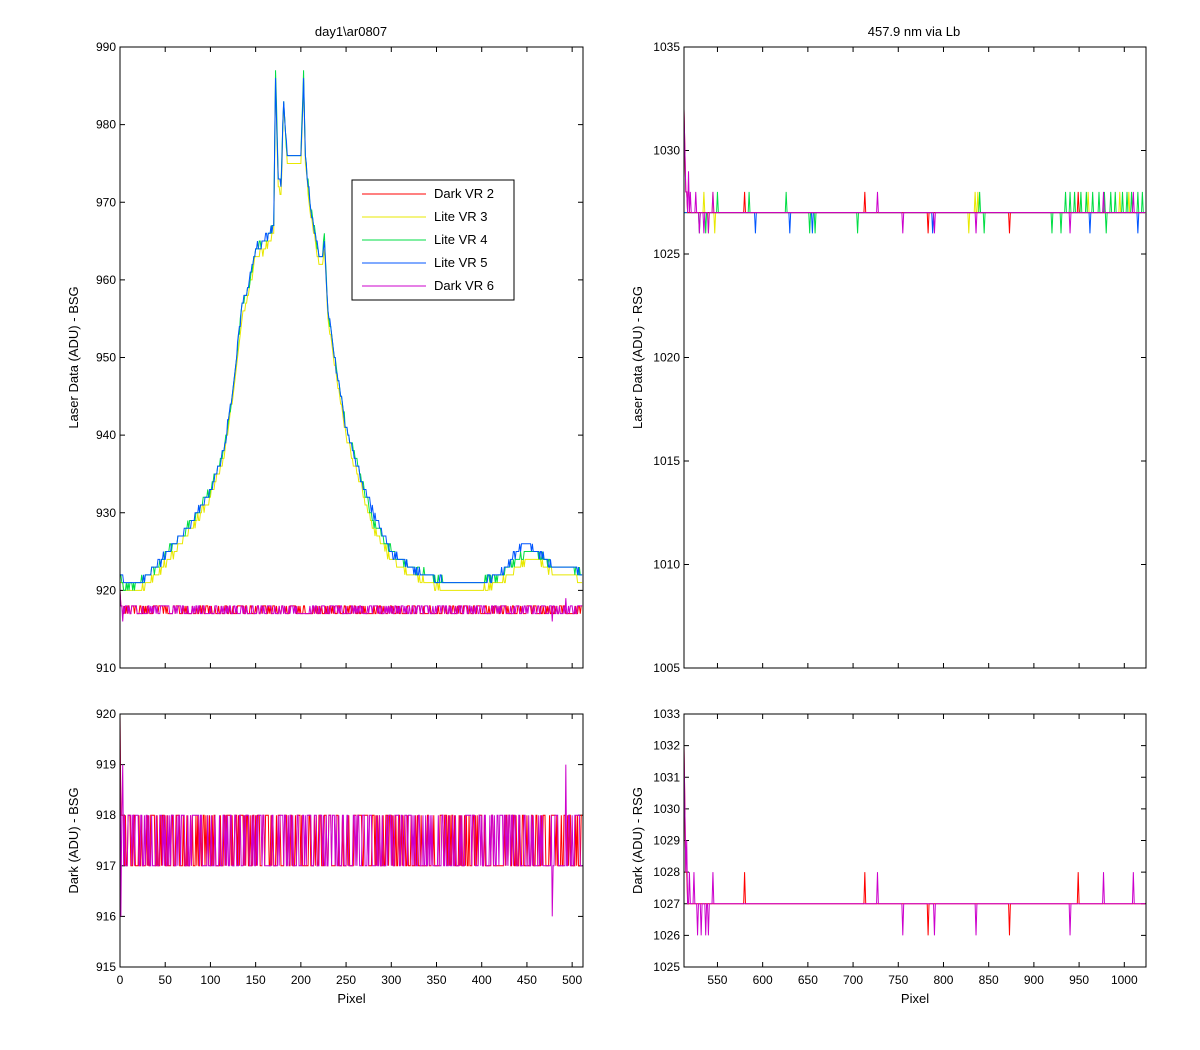 Image resolution: width=1200 pixels, height=1050 pixels. What do you see at coordinates (424, 262) in the screenshot?
I see `legend-entry: Lite VR 5` at bounding box center [424, 262].